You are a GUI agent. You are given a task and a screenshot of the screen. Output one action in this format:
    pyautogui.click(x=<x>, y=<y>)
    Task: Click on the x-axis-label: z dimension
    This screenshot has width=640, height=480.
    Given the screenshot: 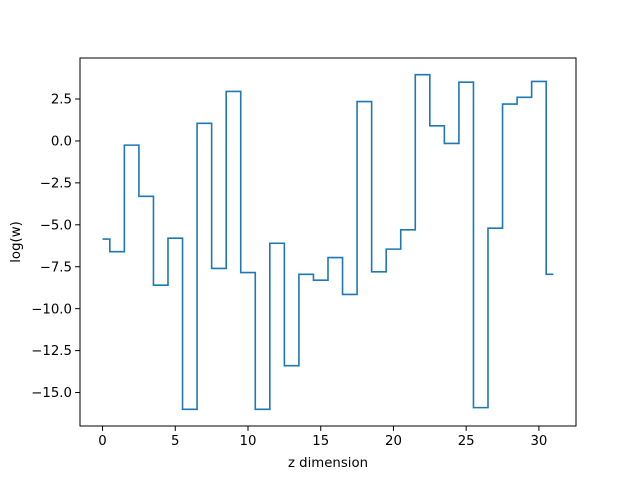 What is the action you would take?
    pyautogui.click(x=328, y=463)
    